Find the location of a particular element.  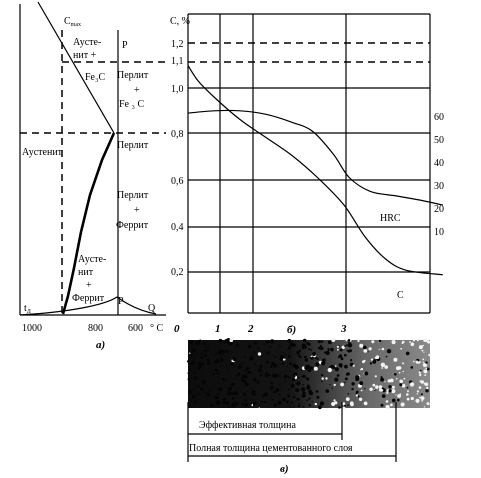

x-tick-800: 800 is located at coordinates (95, 328).